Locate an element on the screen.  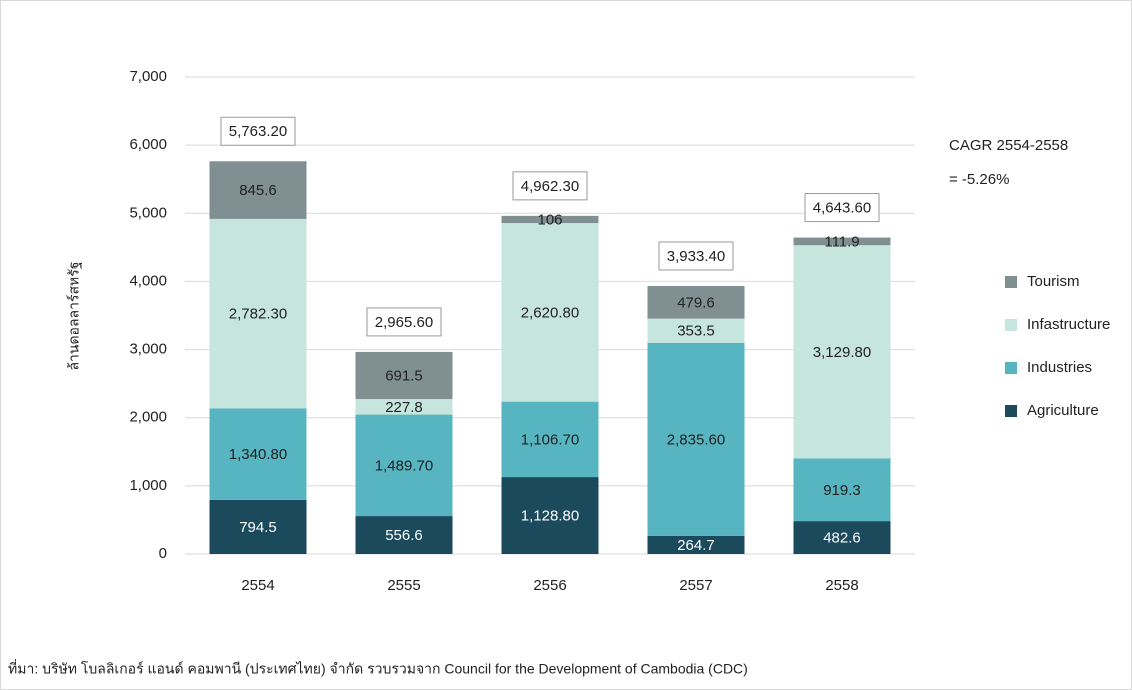
data-label: 353.5 is located at coordinates (696, 331).